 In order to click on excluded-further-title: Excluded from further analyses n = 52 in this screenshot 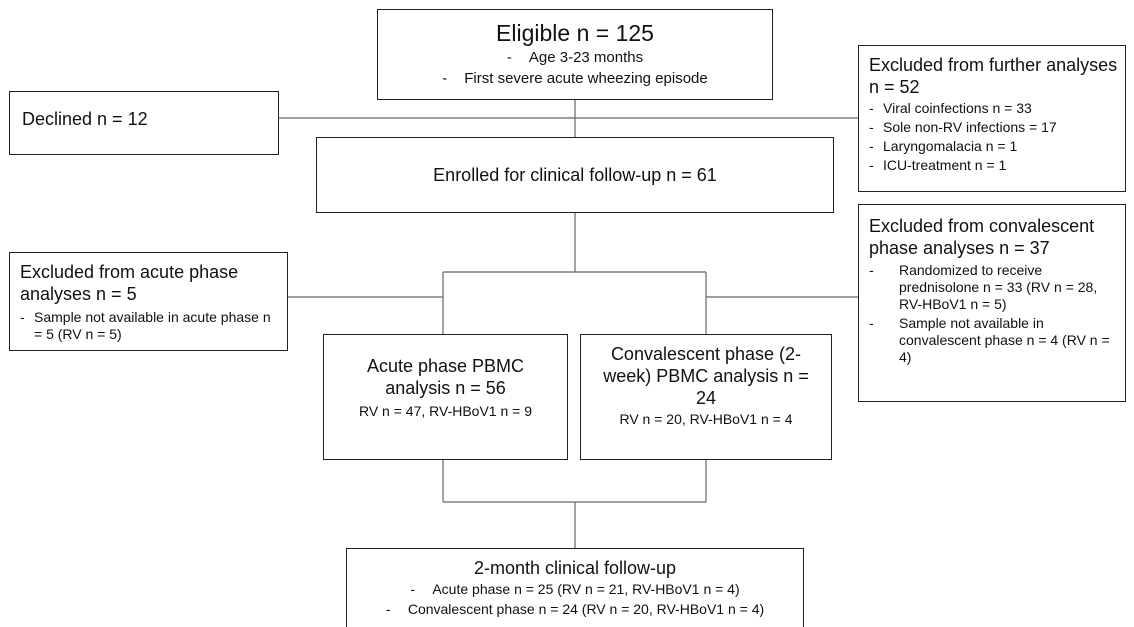, I will do `click(993, 76)`.